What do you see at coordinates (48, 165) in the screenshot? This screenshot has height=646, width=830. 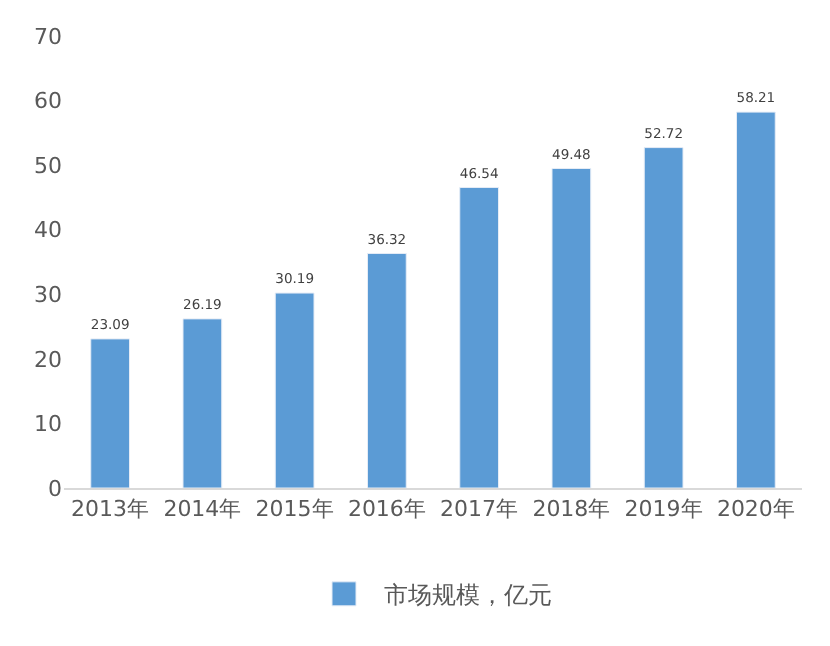 I see `y-tick-label: 50` at bounding box center [48, 165].